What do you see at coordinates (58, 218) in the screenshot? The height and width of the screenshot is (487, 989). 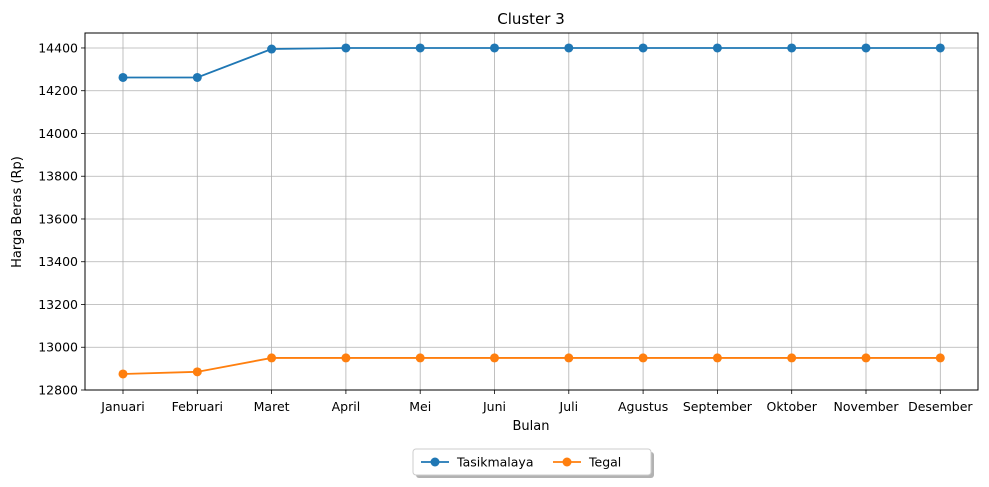 I see `y-tick-label: 13600` at bounding box center [58, 218].